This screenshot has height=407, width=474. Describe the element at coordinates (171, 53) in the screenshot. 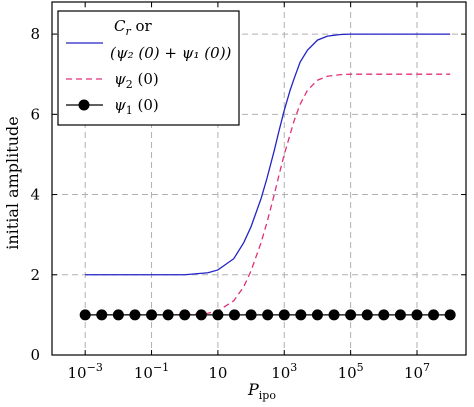

I see `legend-entry-cr-line2: (ψ₂ (0) + ψ₁ (0))` at that location.